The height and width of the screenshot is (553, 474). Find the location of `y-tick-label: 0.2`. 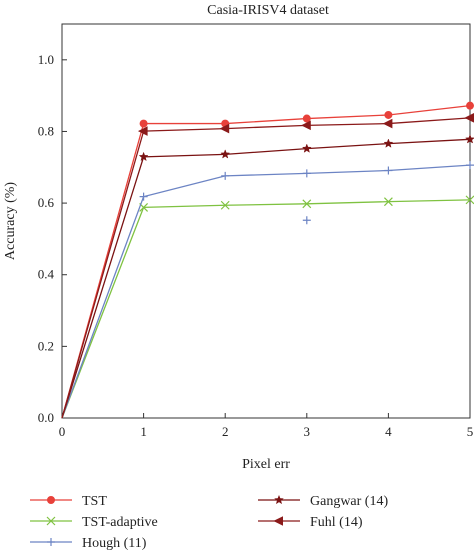

y-tick-label: 0.2 is located at coordinates (46, 345).